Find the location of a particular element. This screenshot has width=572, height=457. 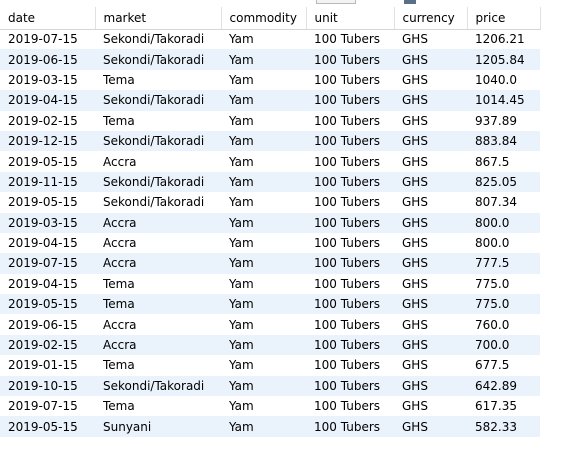

column-header-currency: currency is located at coordinates (431, 18).